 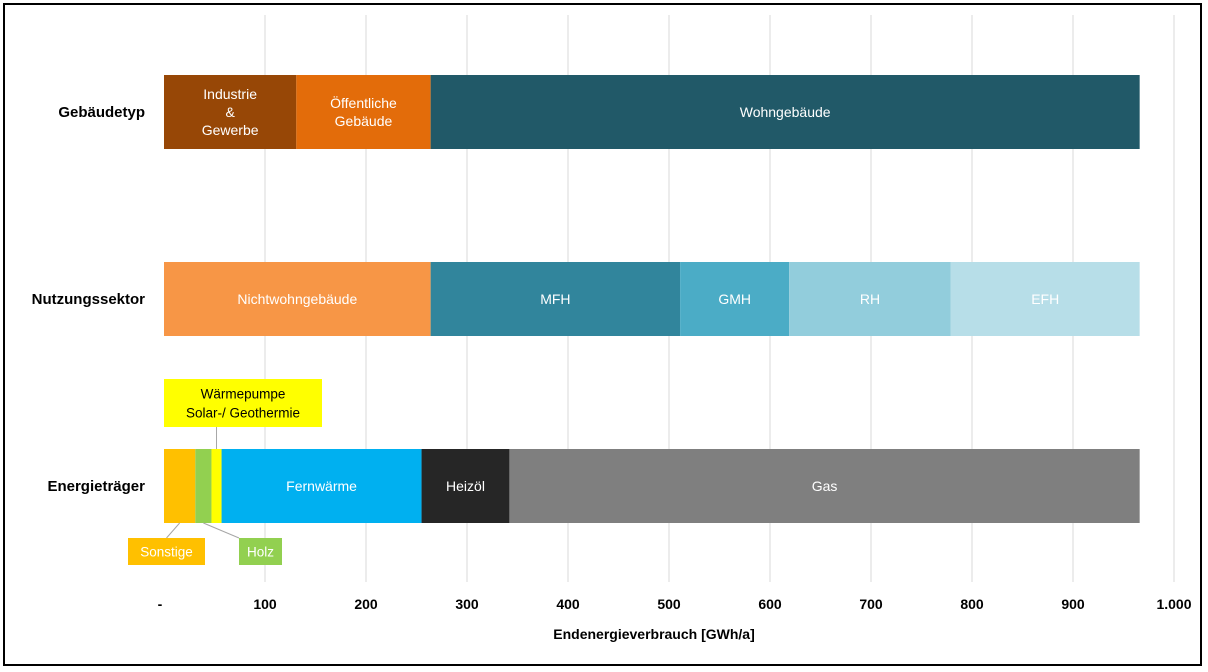 I want to click on segment-label: Fernwärme, so click(x=321, y=486).